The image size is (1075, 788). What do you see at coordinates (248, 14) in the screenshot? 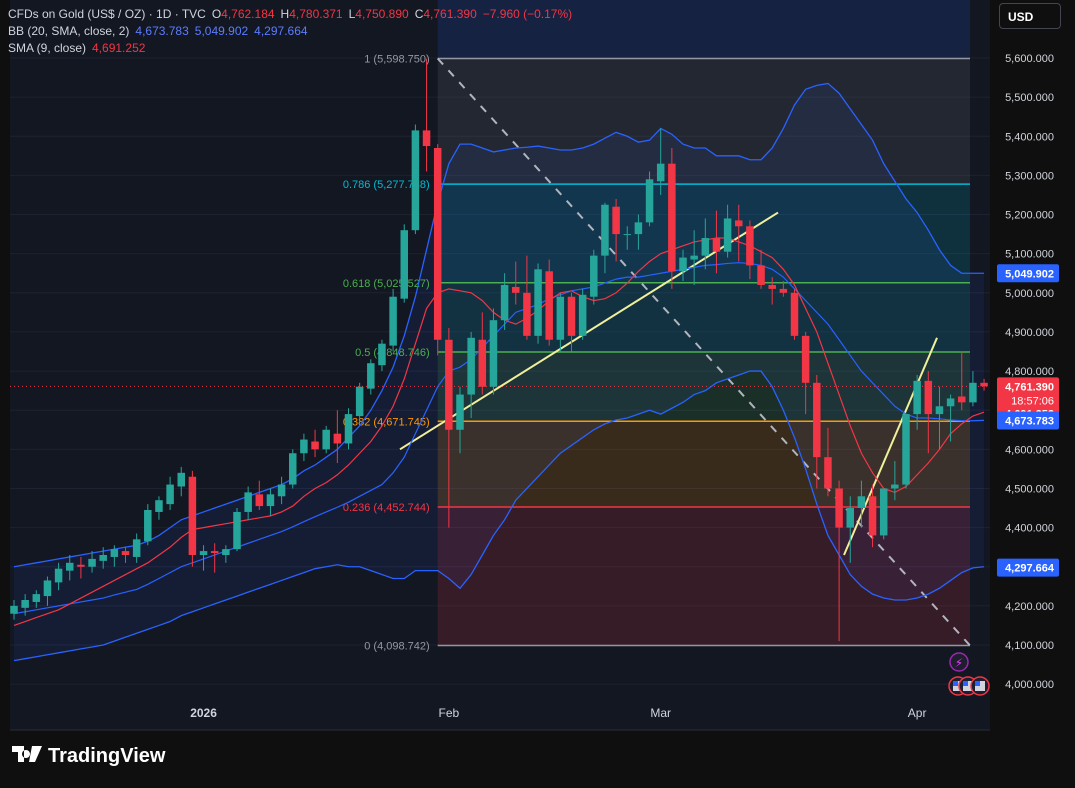
I see `open-value: 4,762.184` at bounding box center [248, 14].